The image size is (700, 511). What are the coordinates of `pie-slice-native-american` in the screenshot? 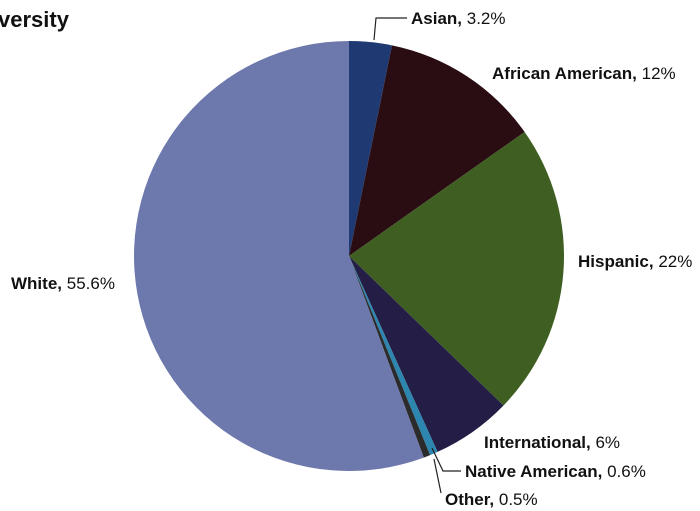 It's located at (393, 356).